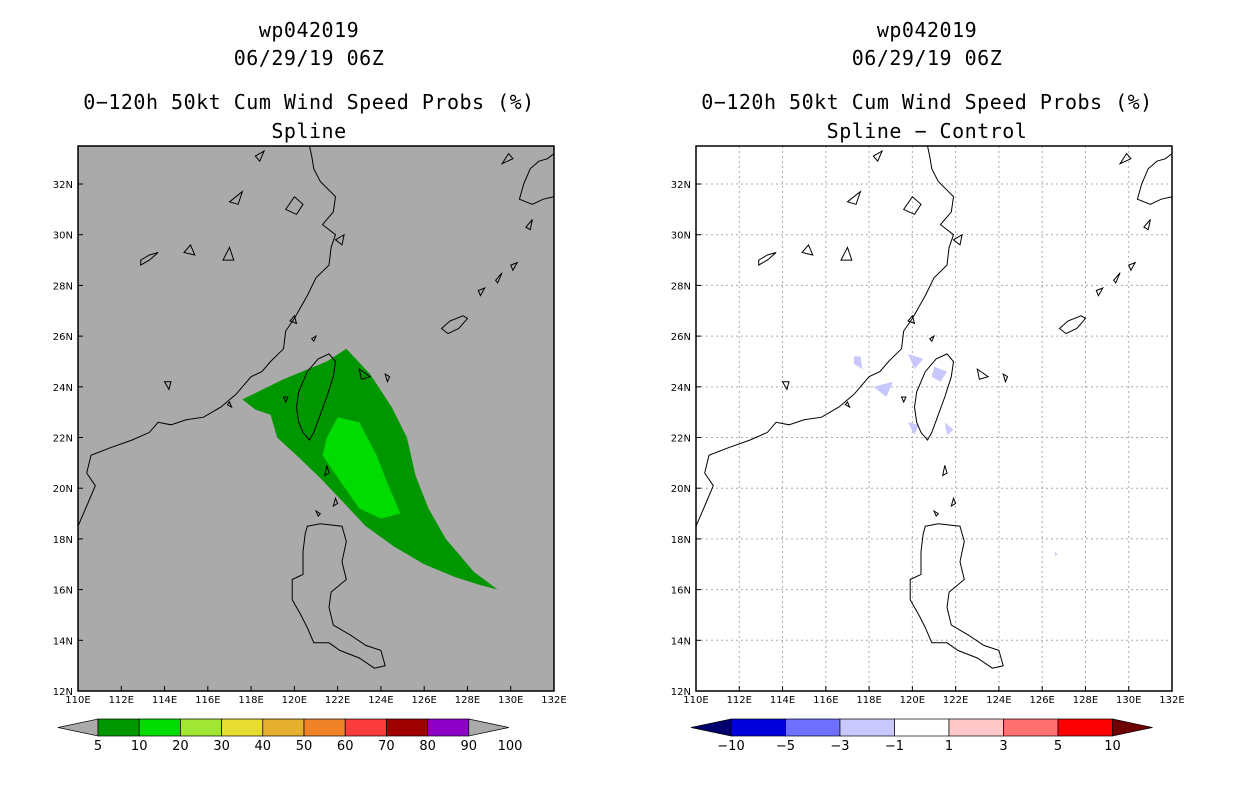 The height and width of the screenshot is (800, 1236). I want to click on subtitle: Spline, so click(309, 131).